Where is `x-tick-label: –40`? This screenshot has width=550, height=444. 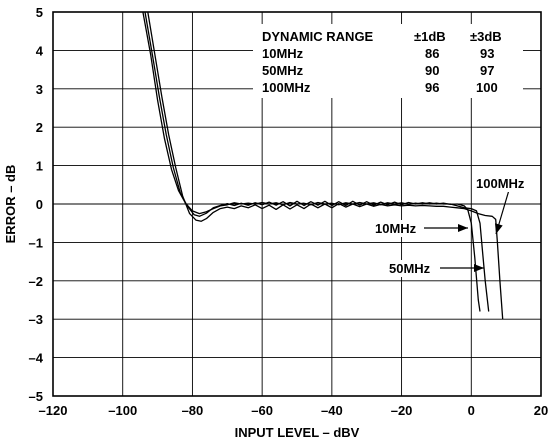 x-tick-label: –40 is located at coordinates (332, 410).